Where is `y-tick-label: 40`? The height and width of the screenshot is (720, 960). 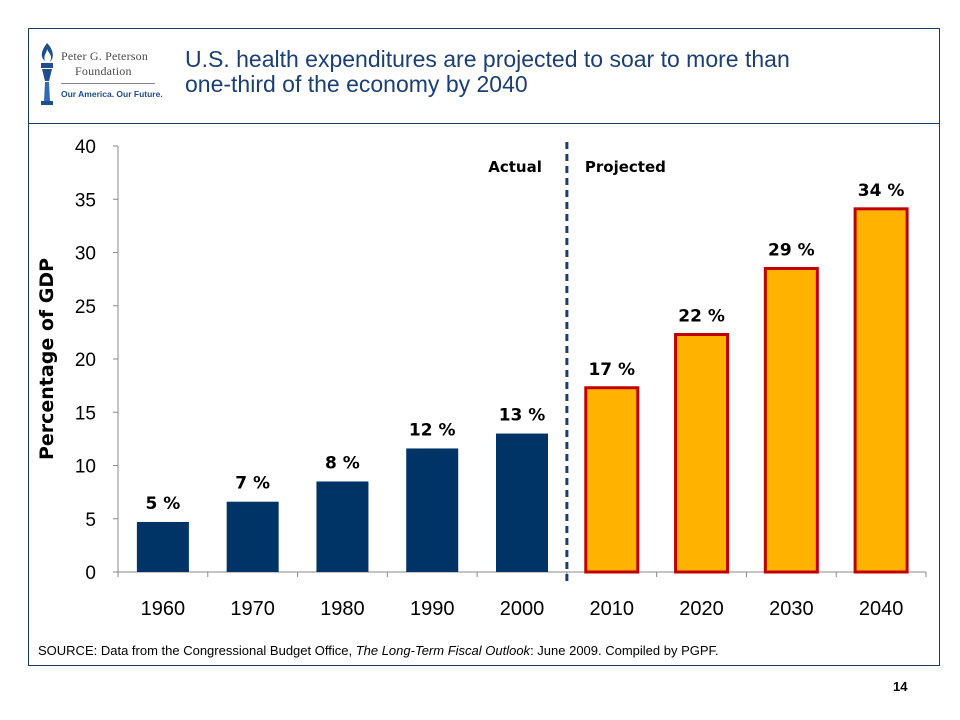
y-tick-label: 40 is located at coordinates (85, 147).